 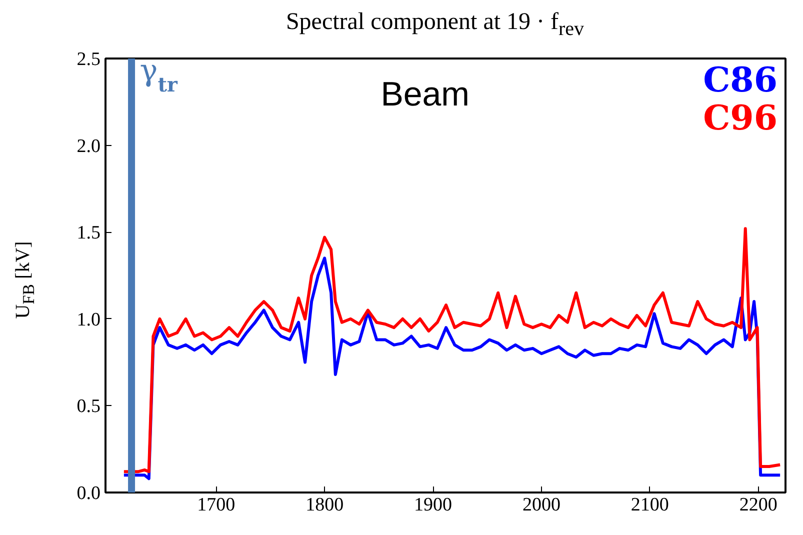 What do you see at coordinates (740, 118) in the screenshot?
I see `text: C96` at bounding box center [740, 118].